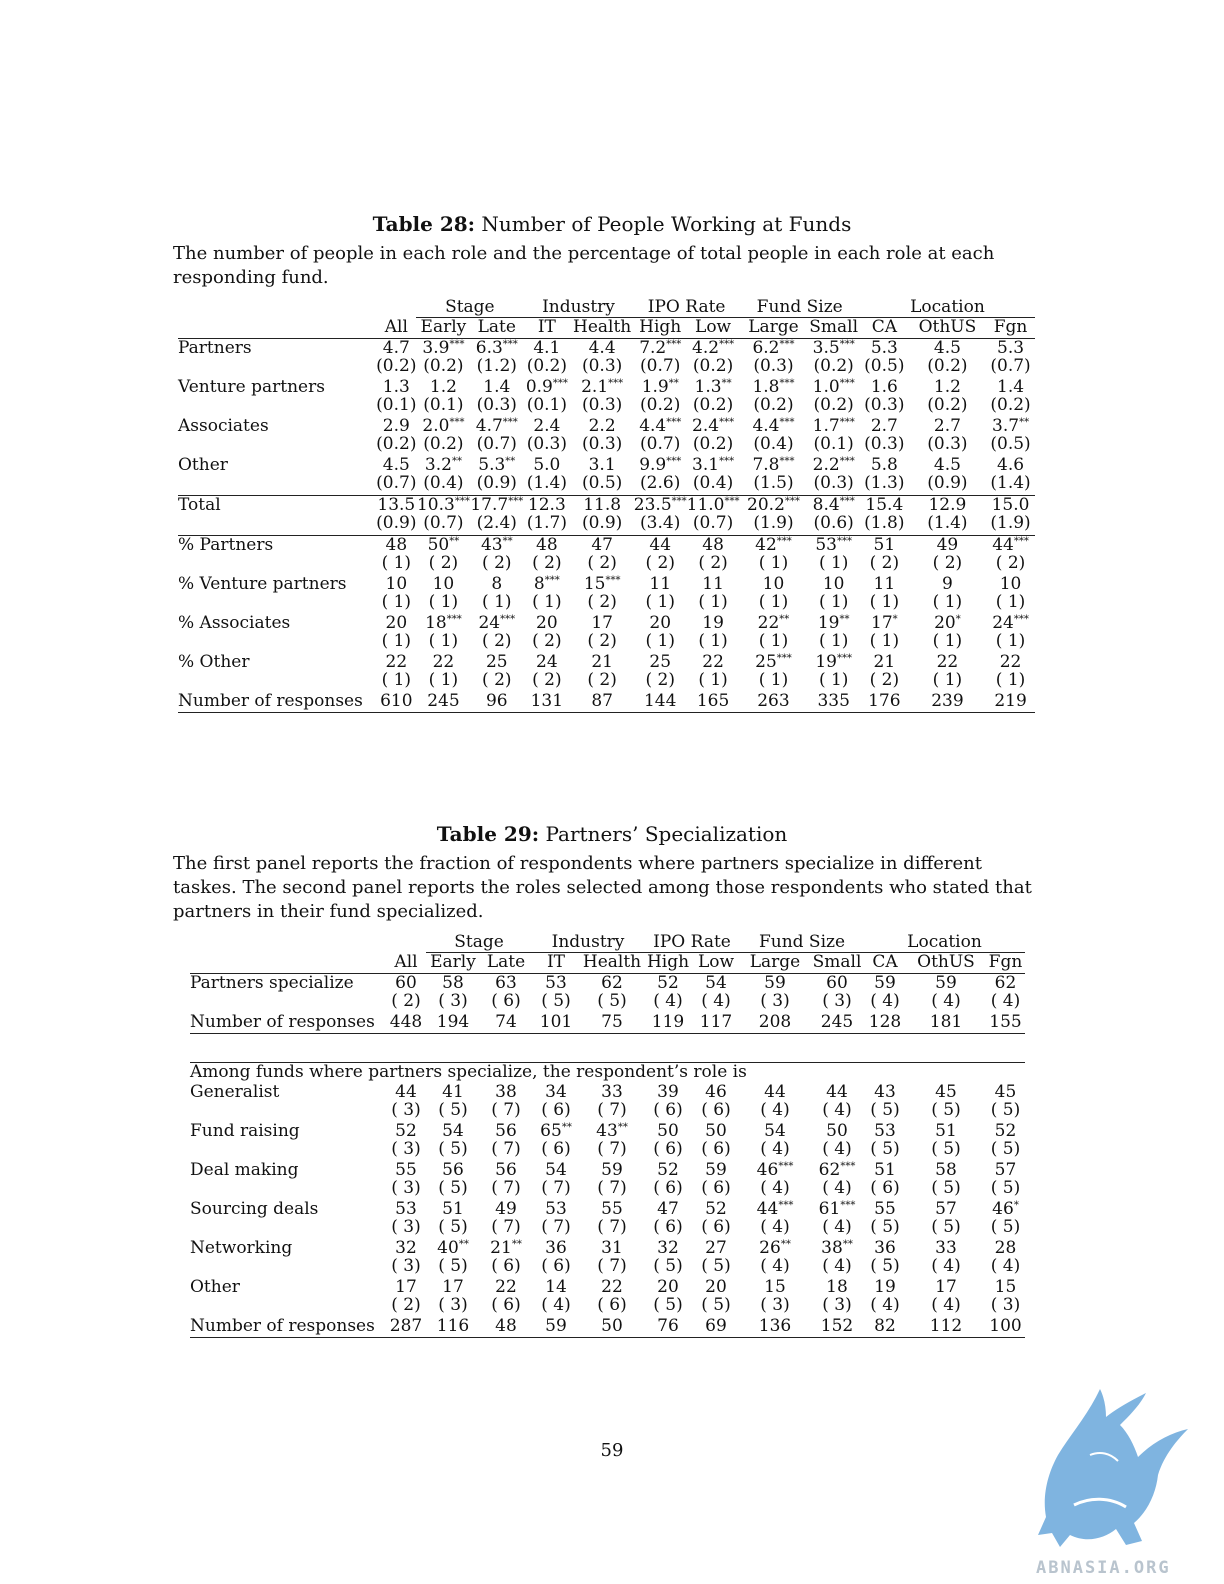  What do you see at coordinates (668, 1092) in the screenshot?
I see `value-cell: 39` at bounding box center [668, 1092].